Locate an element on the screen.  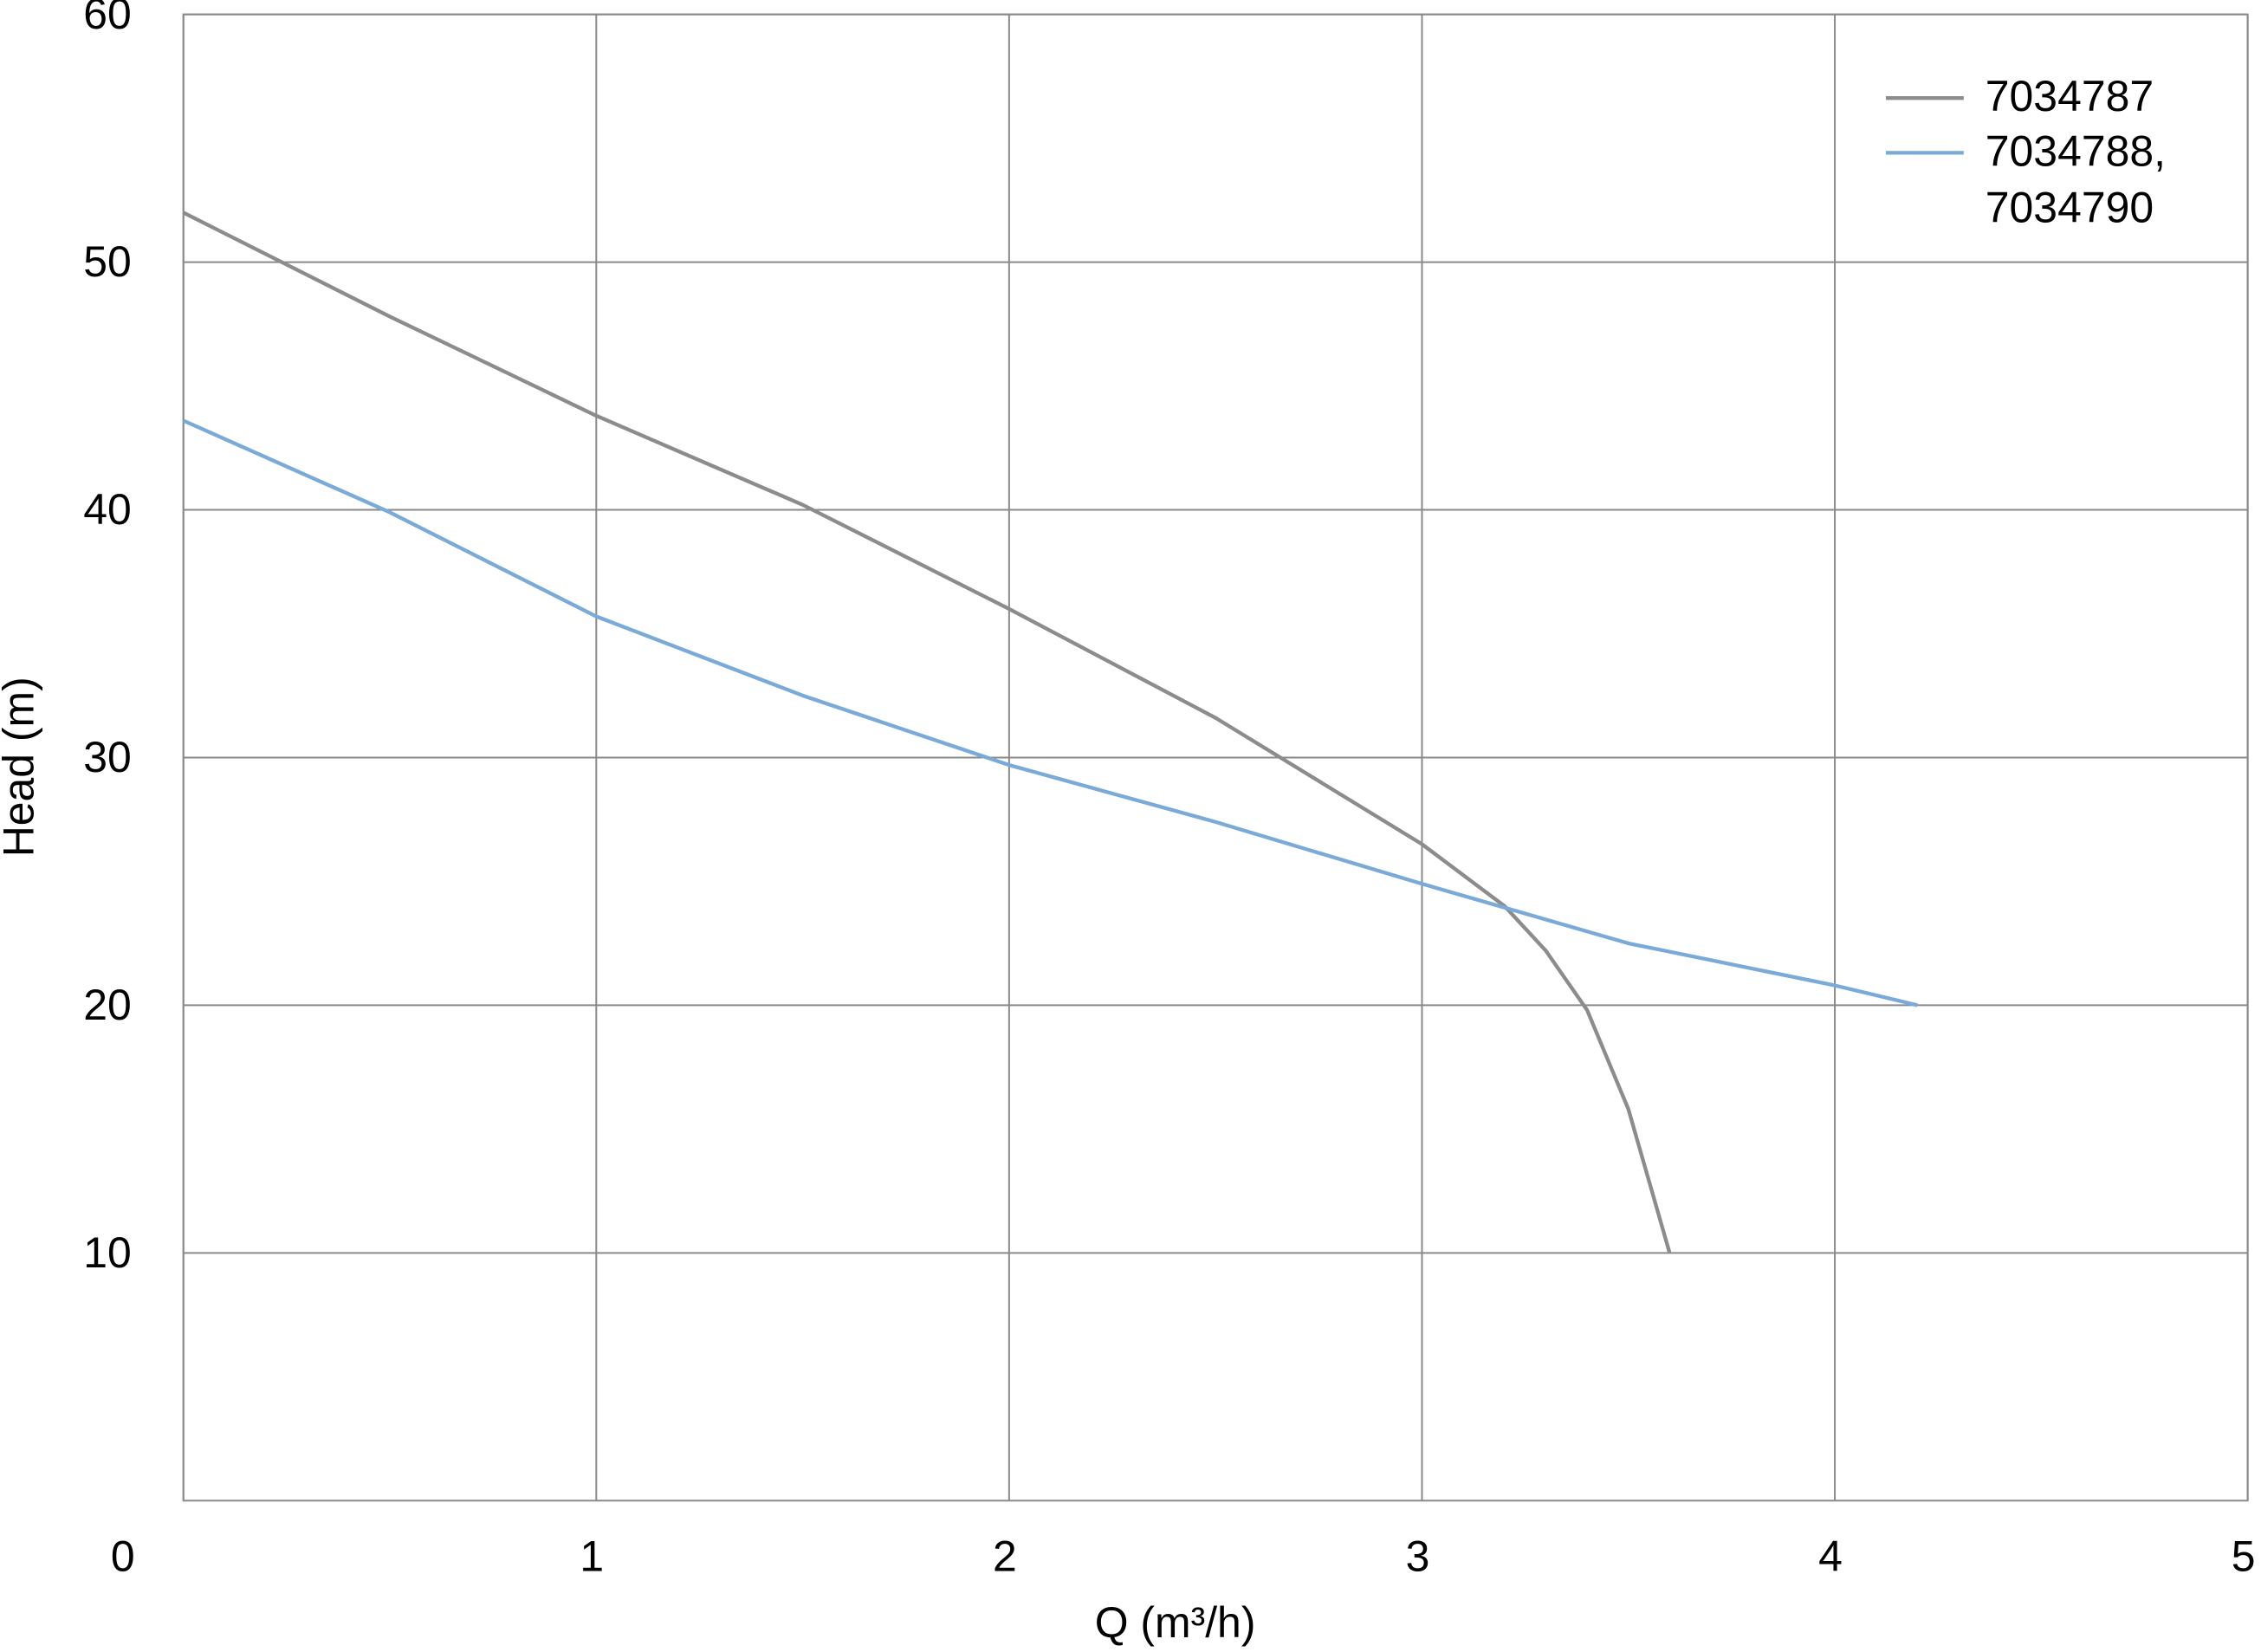
legend-entry: 7034788, 7034790 is located at coordinates (2076, 180).